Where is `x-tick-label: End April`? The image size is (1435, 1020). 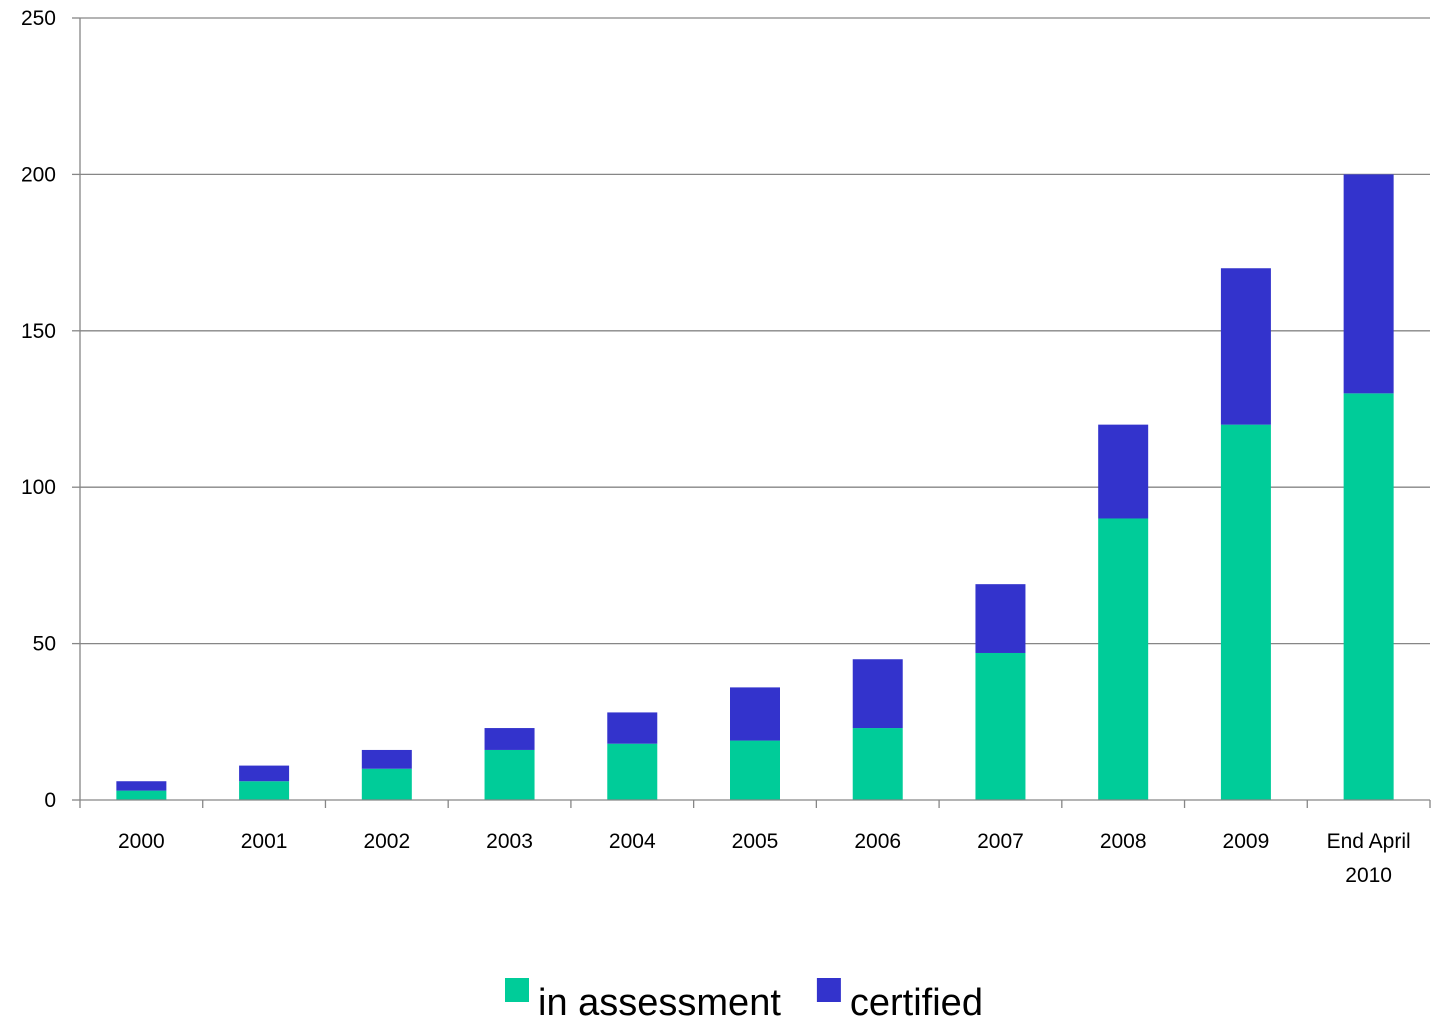
x-tick-label: End April is located at coordinates (1369, 841).